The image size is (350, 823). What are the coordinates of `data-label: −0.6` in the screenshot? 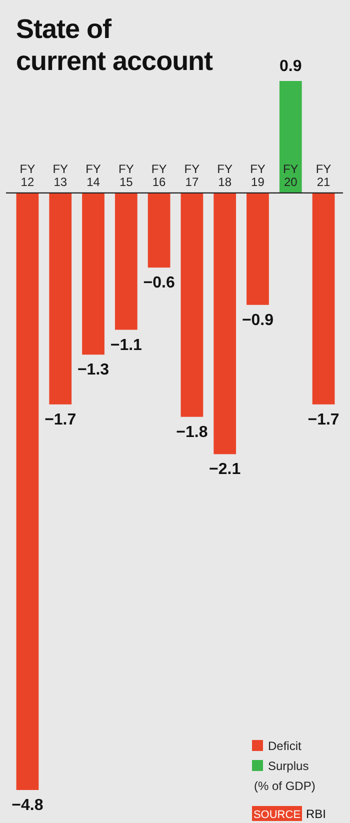 It's located at (159, 283).